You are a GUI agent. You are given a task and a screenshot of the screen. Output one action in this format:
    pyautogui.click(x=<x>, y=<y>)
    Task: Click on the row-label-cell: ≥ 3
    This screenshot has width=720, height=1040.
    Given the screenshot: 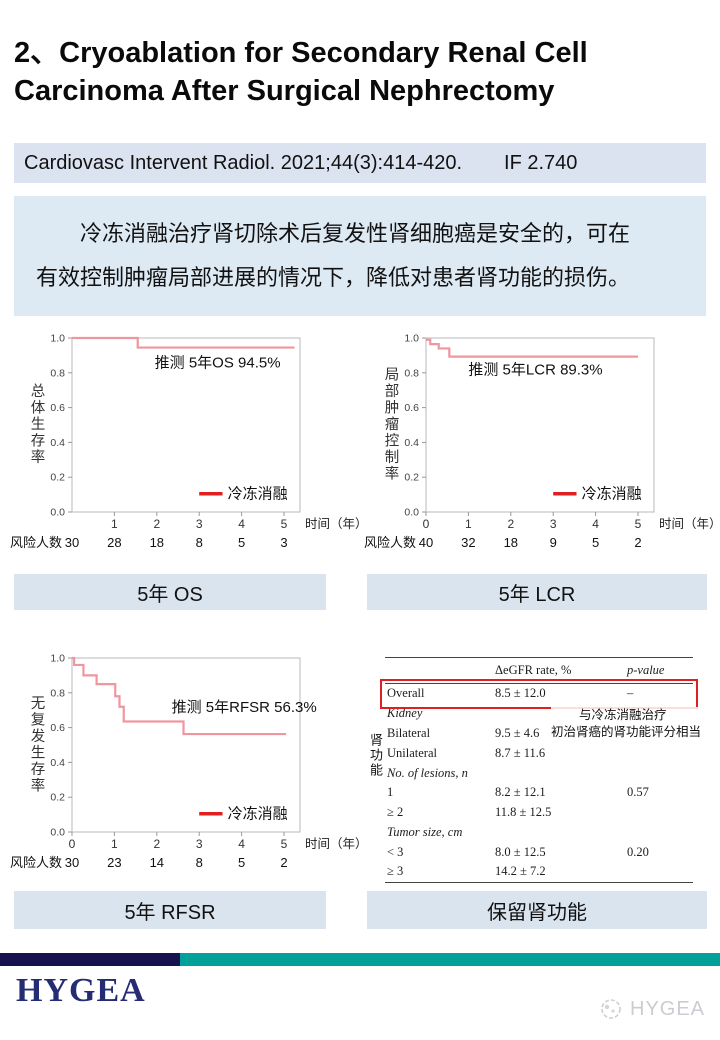 What is the action you would take?
    pyautogui.click(x=439, y=872)
    